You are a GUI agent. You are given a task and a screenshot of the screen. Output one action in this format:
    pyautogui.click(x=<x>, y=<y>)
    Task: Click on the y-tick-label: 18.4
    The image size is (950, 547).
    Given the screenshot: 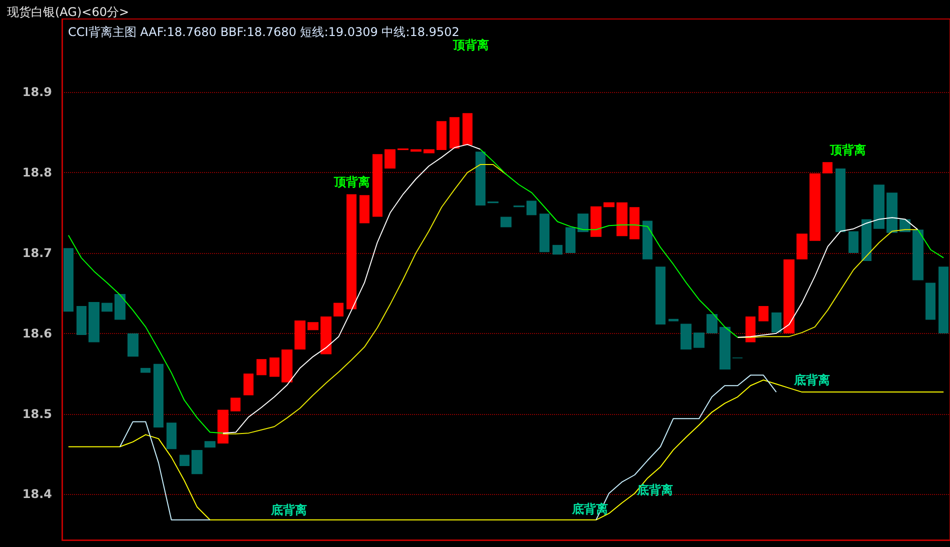 What is the action you would take?
    pyautogui.click(x=37, y=494)
    